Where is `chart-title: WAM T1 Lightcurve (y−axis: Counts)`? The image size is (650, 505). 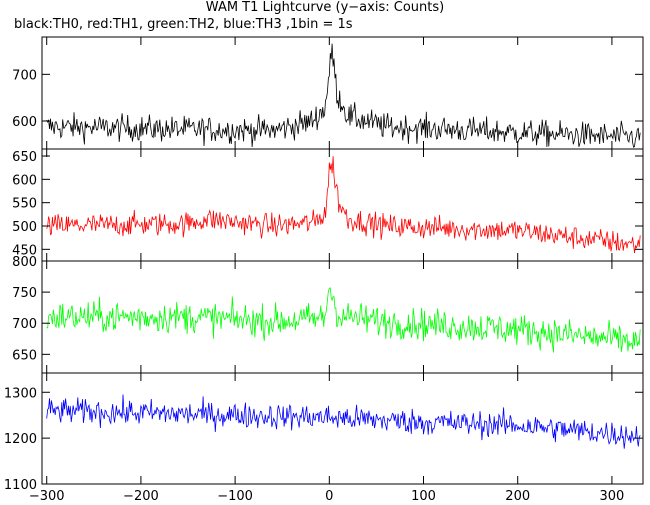
chart-title: WAM T1 Lightcurve (y−axis: Counts) is located at coordinates (325, 7).